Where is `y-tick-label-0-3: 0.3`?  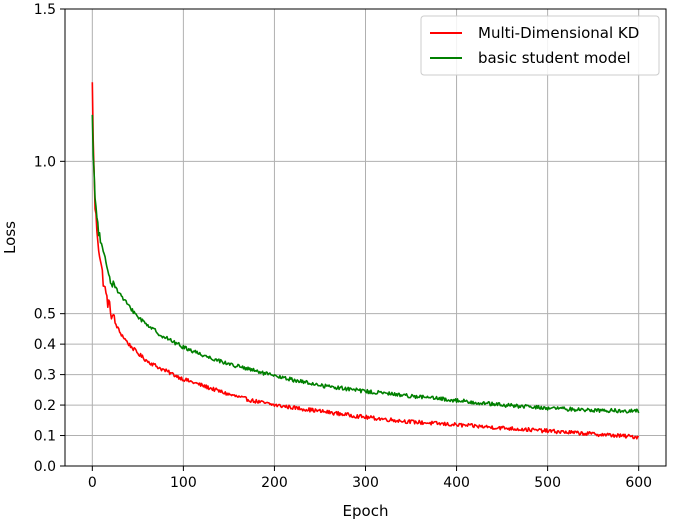 y-tick-label-0-3: 0.3 is located at coordinates (45, 376).